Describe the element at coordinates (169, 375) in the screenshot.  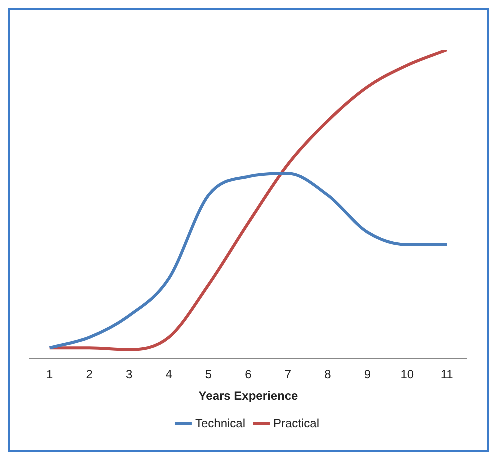
I see `x-tick-label: 4` at that location.